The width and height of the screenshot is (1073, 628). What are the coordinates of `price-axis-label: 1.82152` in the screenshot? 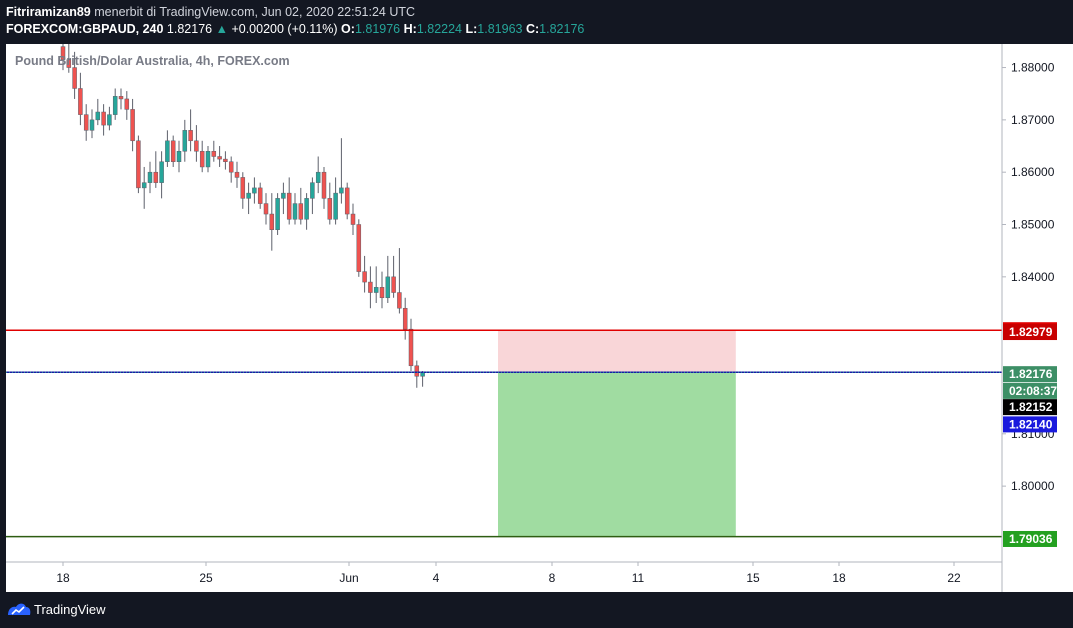 It's located at (1030, 407).